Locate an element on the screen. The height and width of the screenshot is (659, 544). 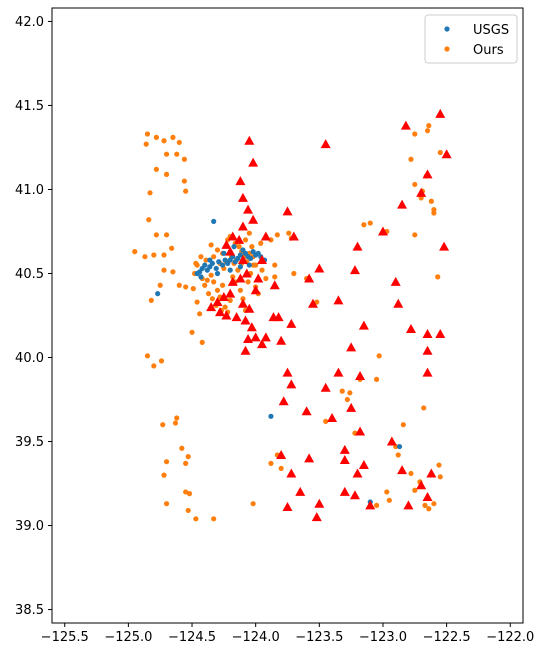
x-tick-label: −124.5 is located at coordinates (192, 637).